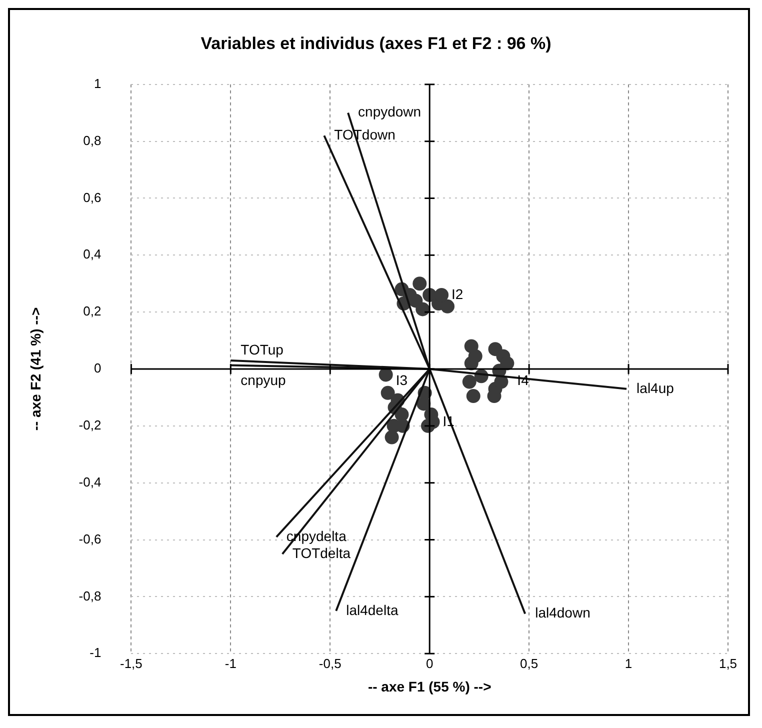 The width and height of the screenshot is (762, 728). I want to click on y-tick-label: 0,8, so click(92, 140).